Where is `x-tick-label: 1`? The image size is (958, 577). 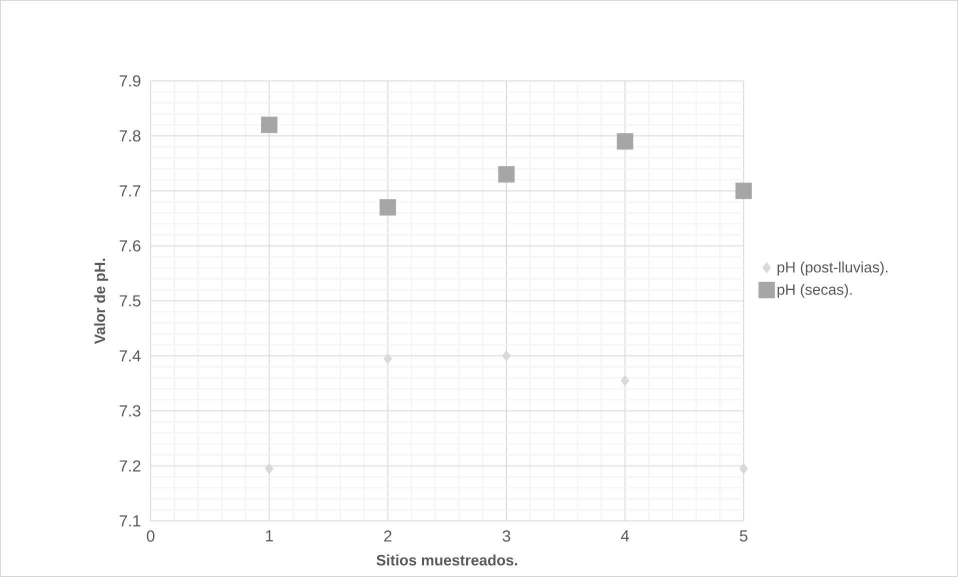
x-tick-label: 1 is located at coordinates (269, 536).